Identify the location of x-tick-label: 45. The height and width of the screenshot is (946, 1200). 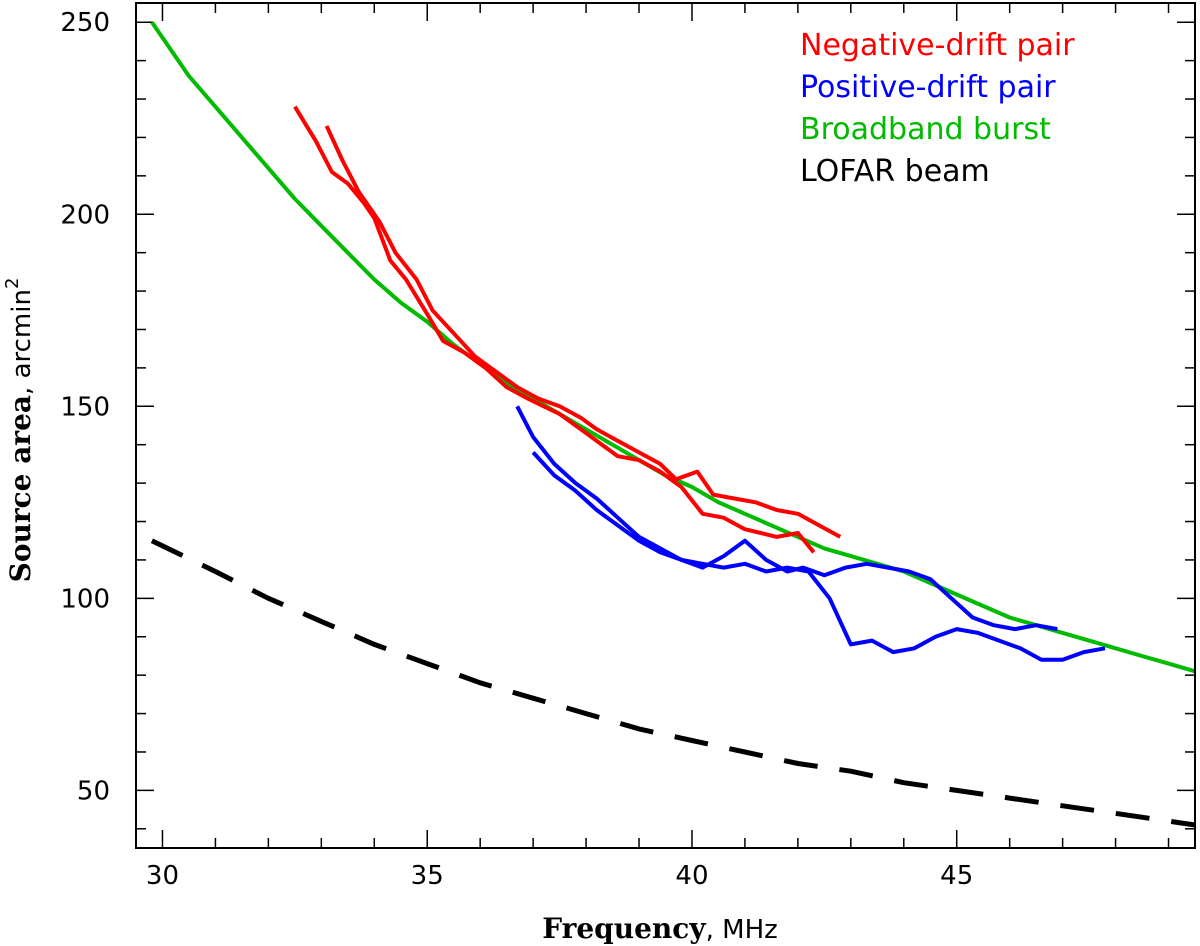
(956, 876).